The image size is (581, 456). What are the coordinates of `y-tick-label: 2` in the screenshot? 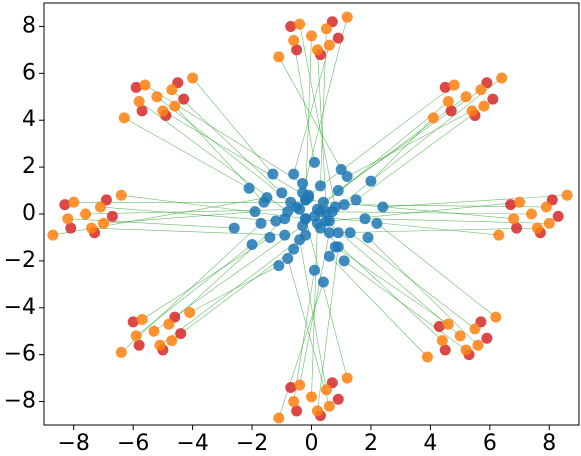 It's located at (29, 166).